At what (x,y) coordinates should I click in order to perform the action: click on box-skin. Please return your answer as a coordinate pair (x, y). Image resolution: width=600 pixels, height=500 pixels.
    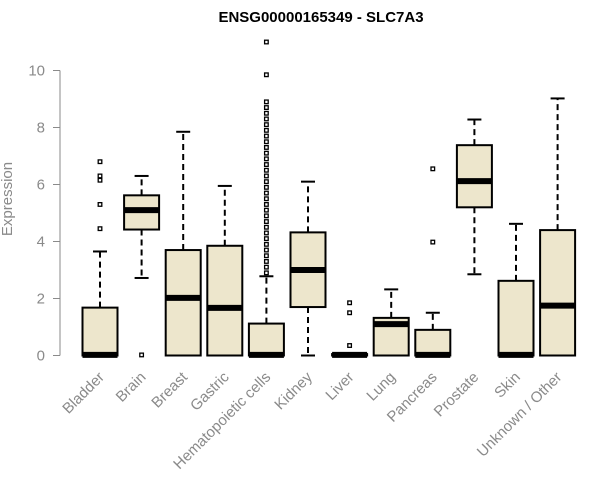
    Looking at the image, I should click on (516, 290).